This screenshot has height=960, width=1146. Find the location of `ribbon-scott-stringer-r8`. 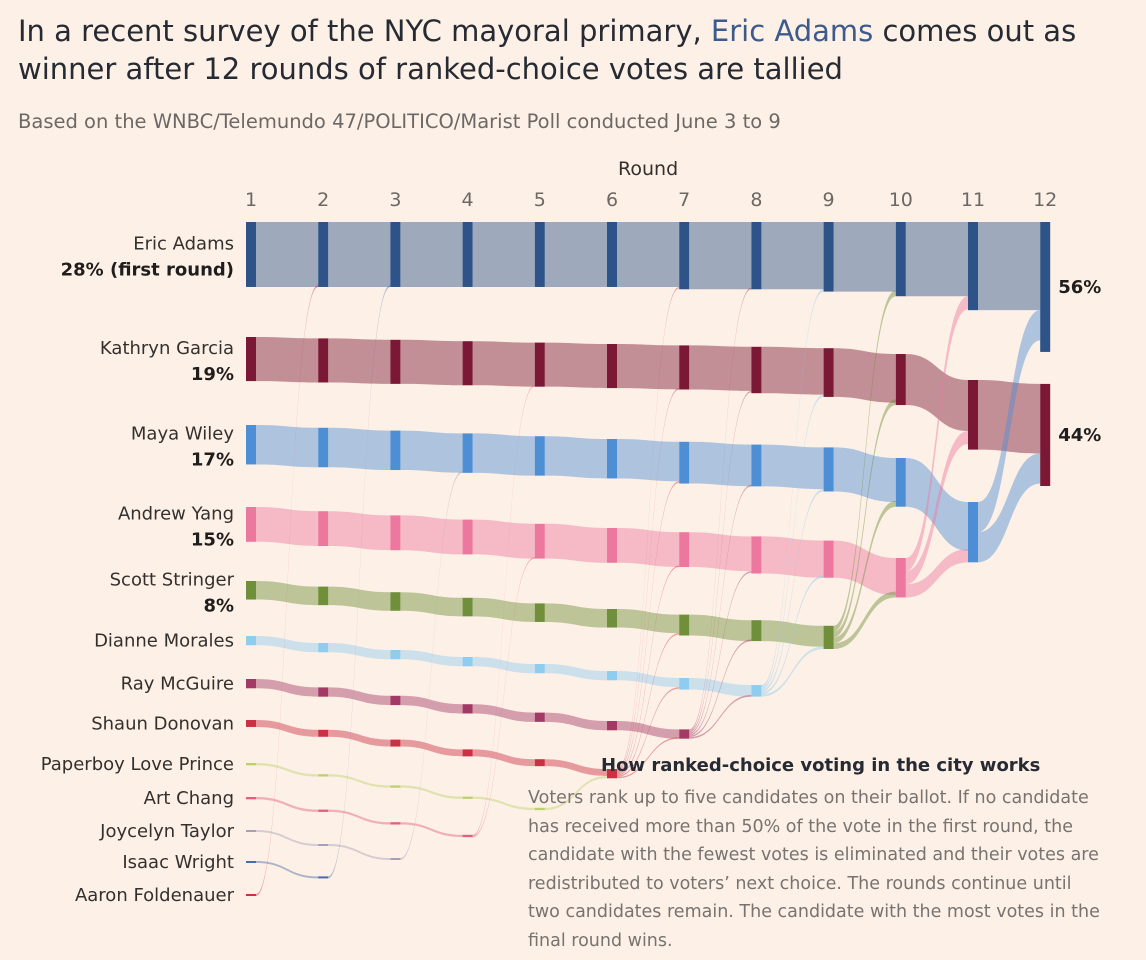

ribbon-scott-stringer-r8 is located at coordinates (792, 633).